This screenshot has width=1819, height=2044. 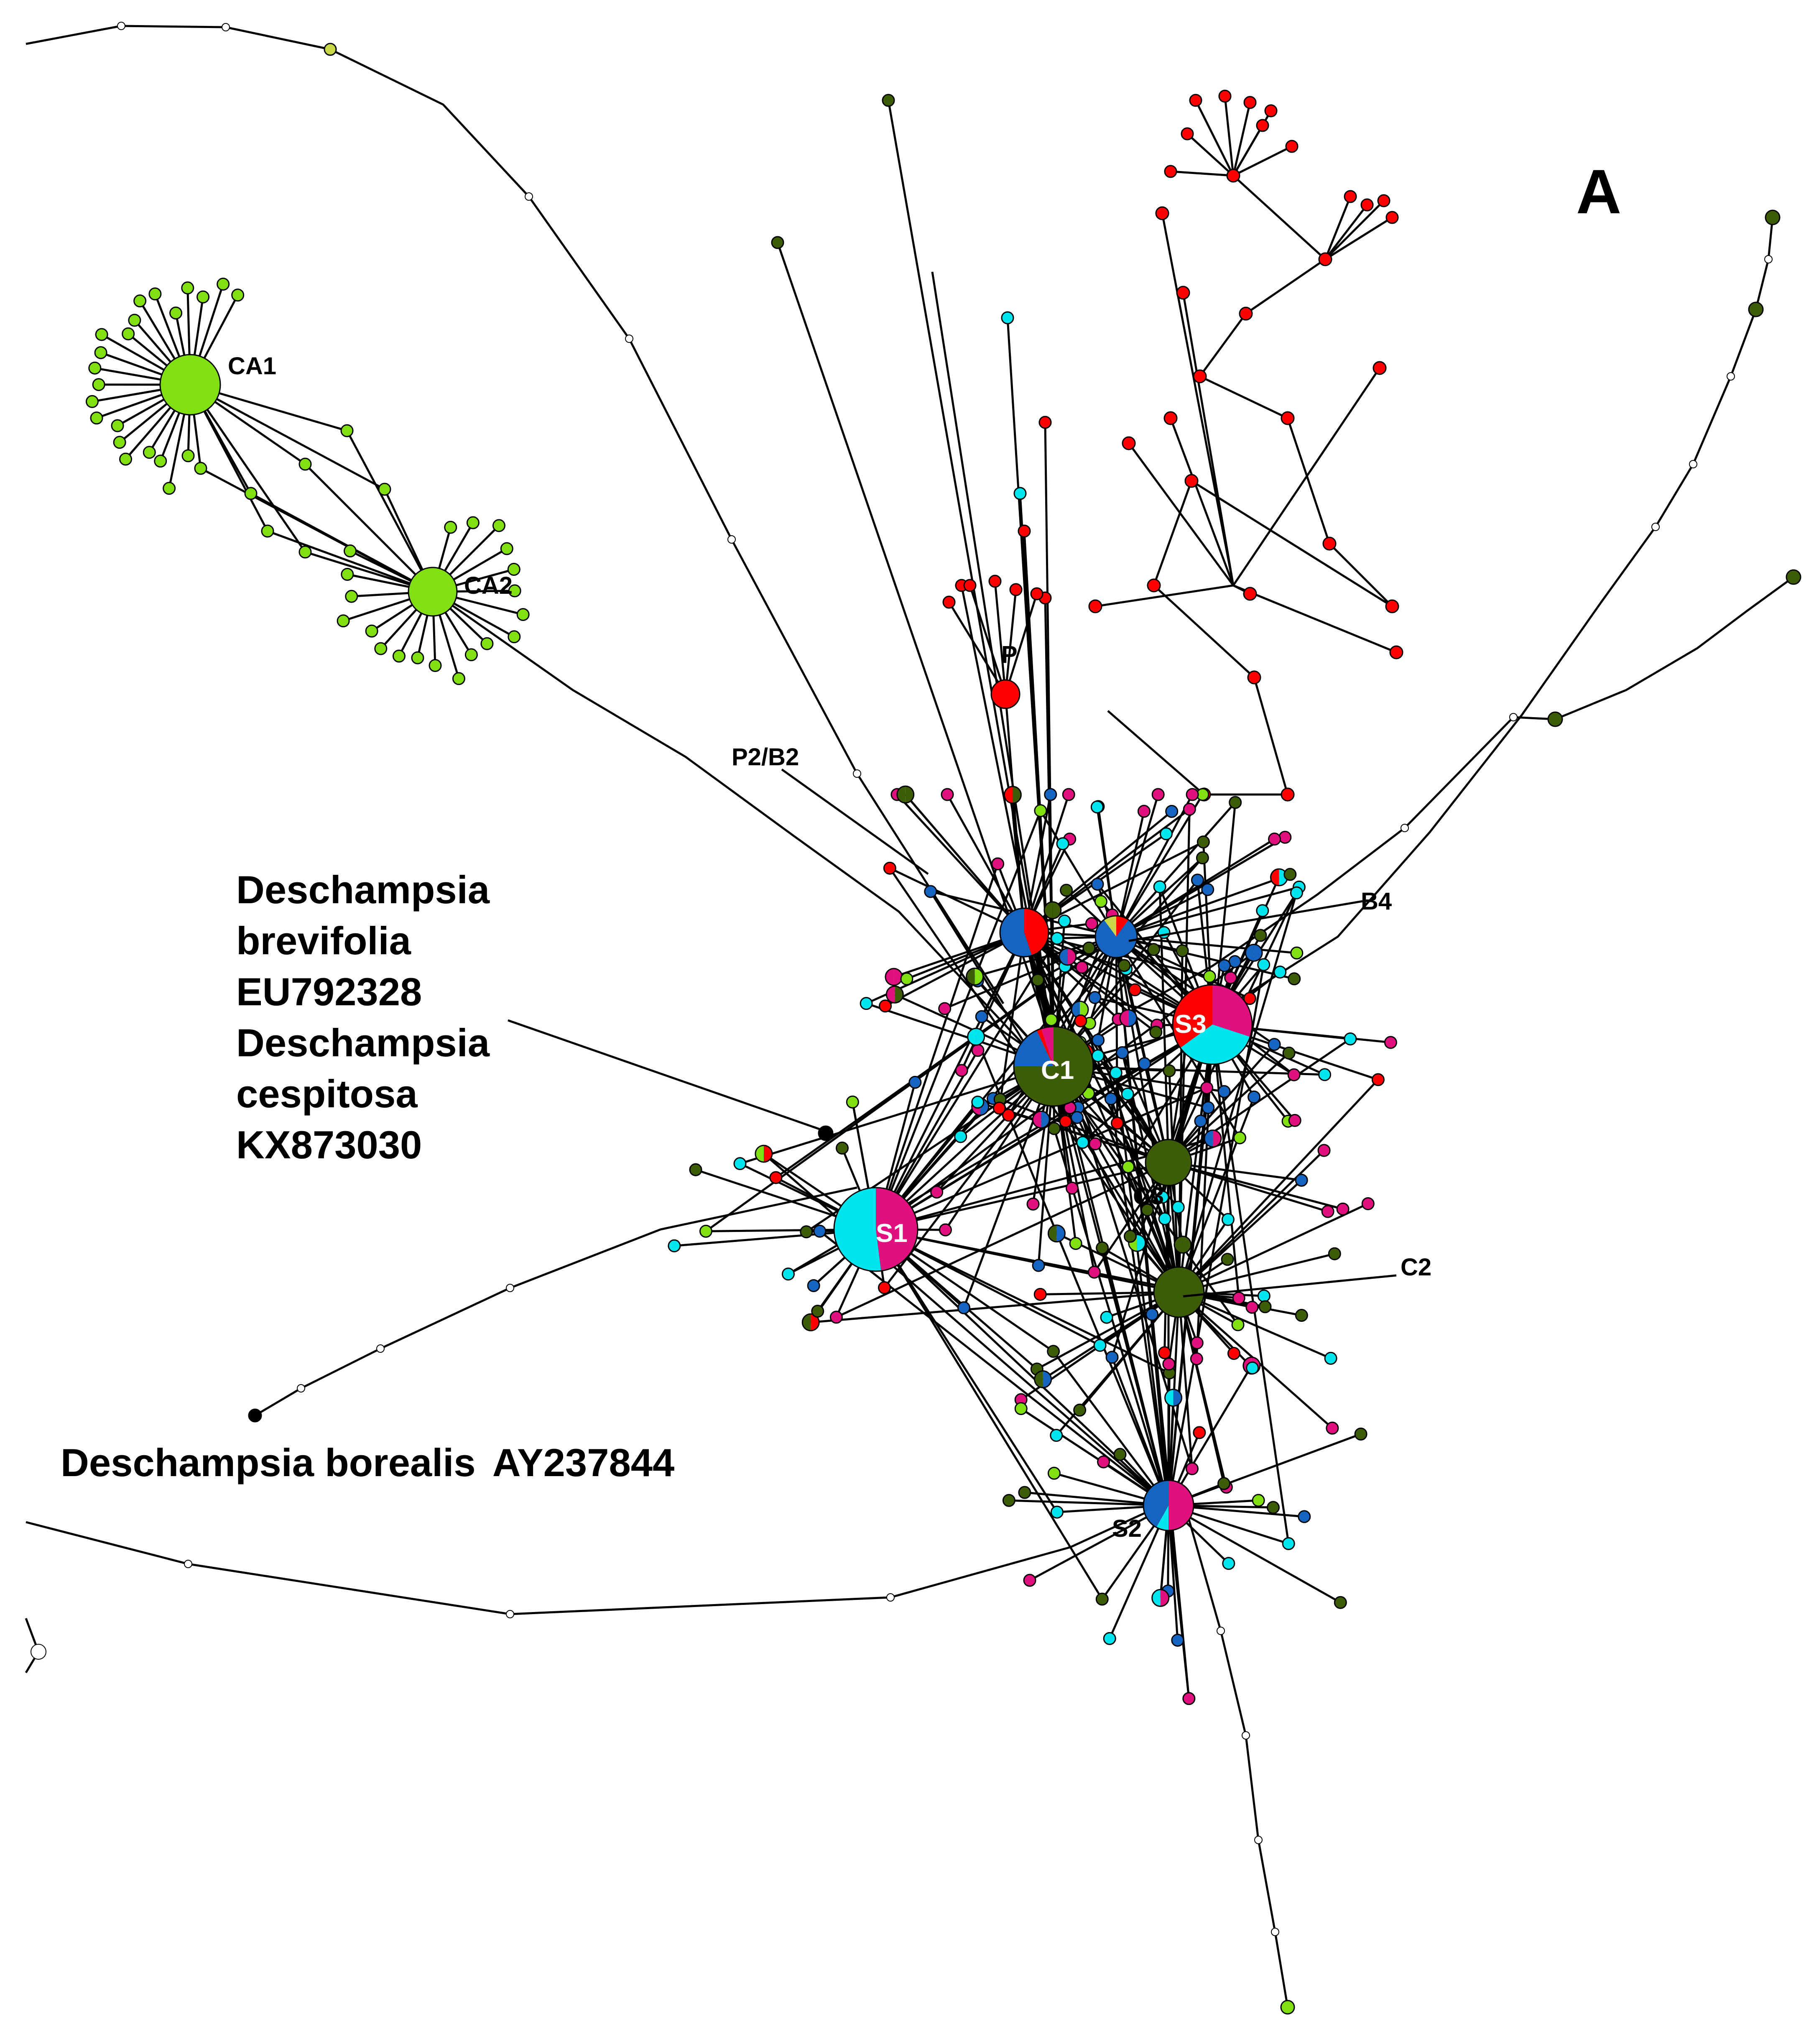 I want to click on hap-b4, so click(x=1116, y=936).